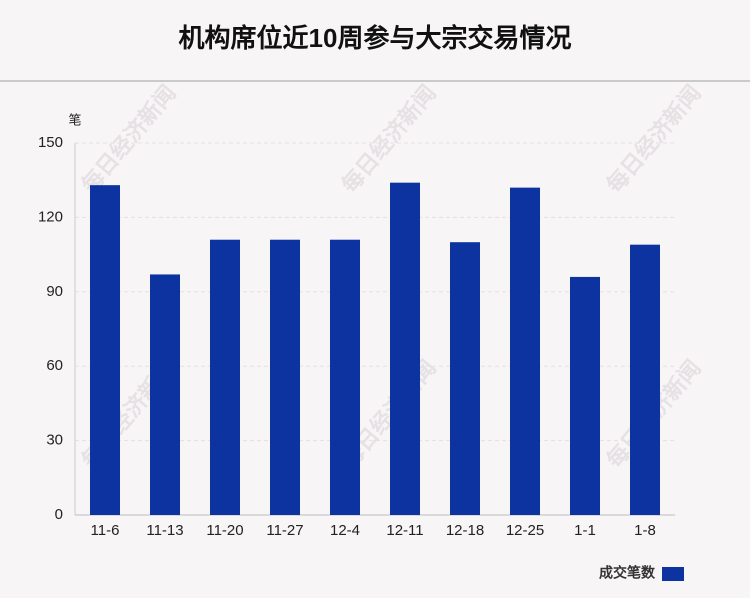  What do you see at coordinates (645, 530) in the screenshot?
I see `x-tick-label: 1-8` at bounding box center [645, 530].